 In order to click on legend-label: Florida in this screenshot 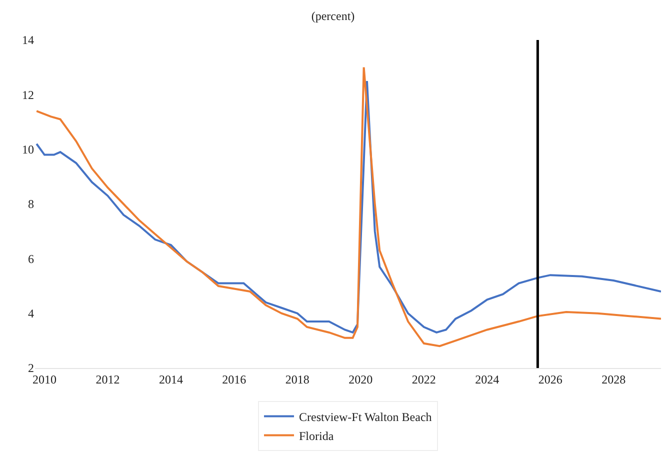, I will do `click(316, 435)`.